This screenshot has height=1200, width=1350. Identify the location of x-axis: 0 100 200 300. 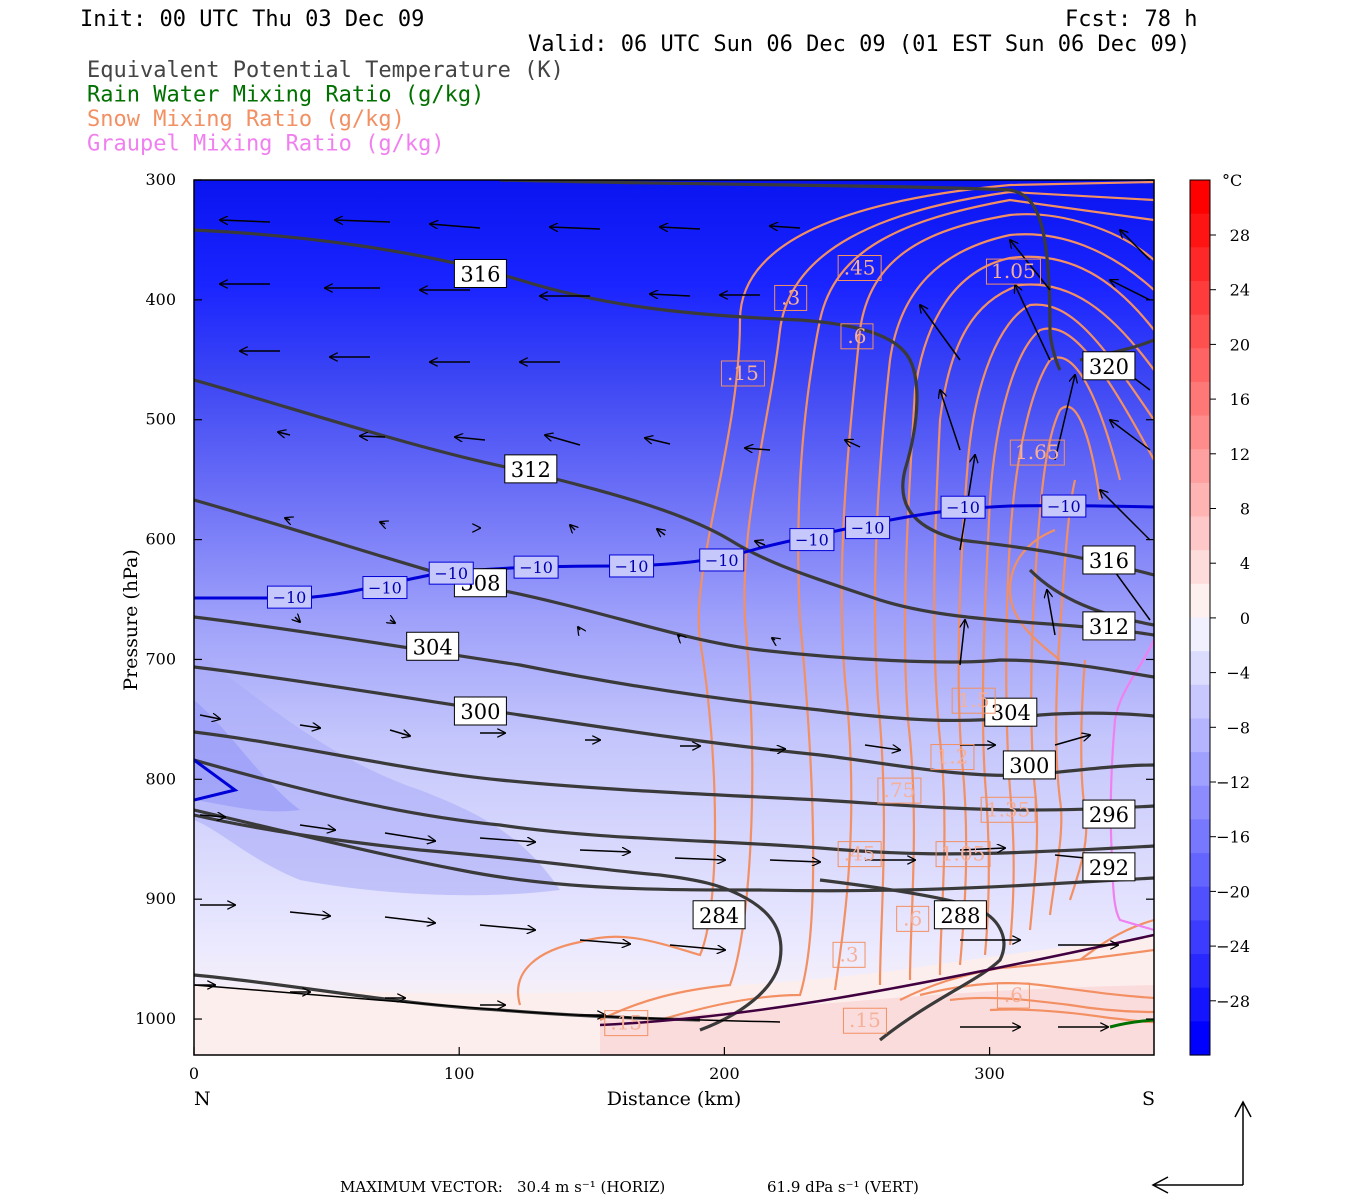
(597, 1065).